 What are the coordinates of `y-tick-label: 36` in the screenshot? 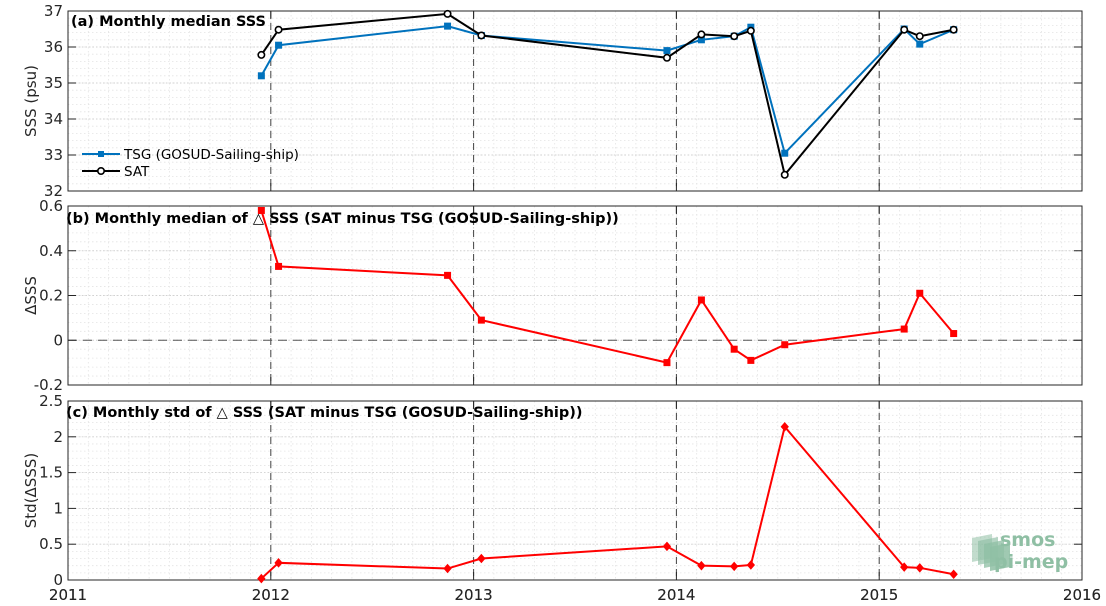 It's located at (53, 47).